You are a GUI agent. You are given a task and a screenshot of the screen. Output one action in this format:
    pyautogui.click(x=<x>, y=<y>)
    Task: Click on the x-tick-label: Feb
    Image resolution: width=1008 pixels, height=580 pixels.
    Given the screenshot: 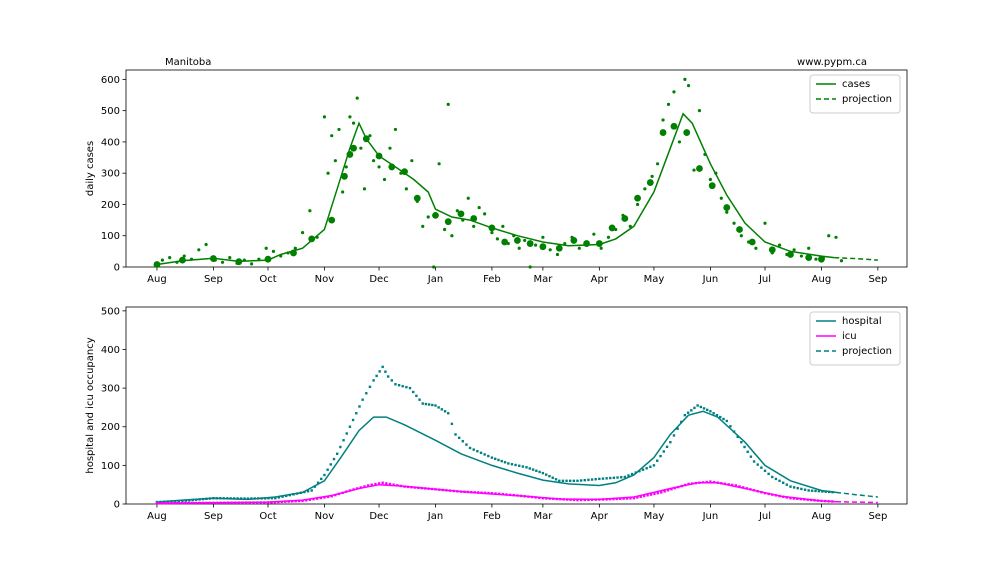 What is the action you would take?
    pyautogui.click(x=492, y=516)
    